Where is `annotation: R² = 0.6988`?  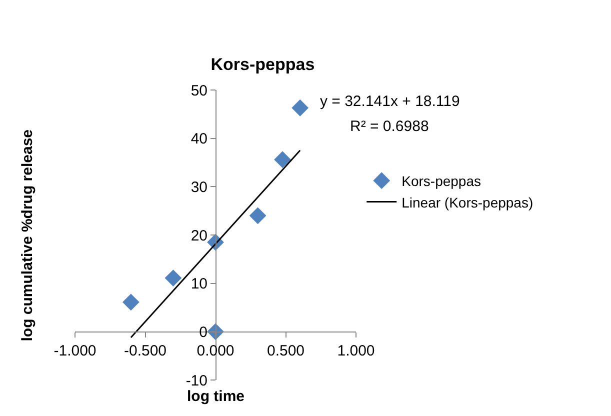
annotation: R² = 0.6988 is located at coordinates (389, 126).